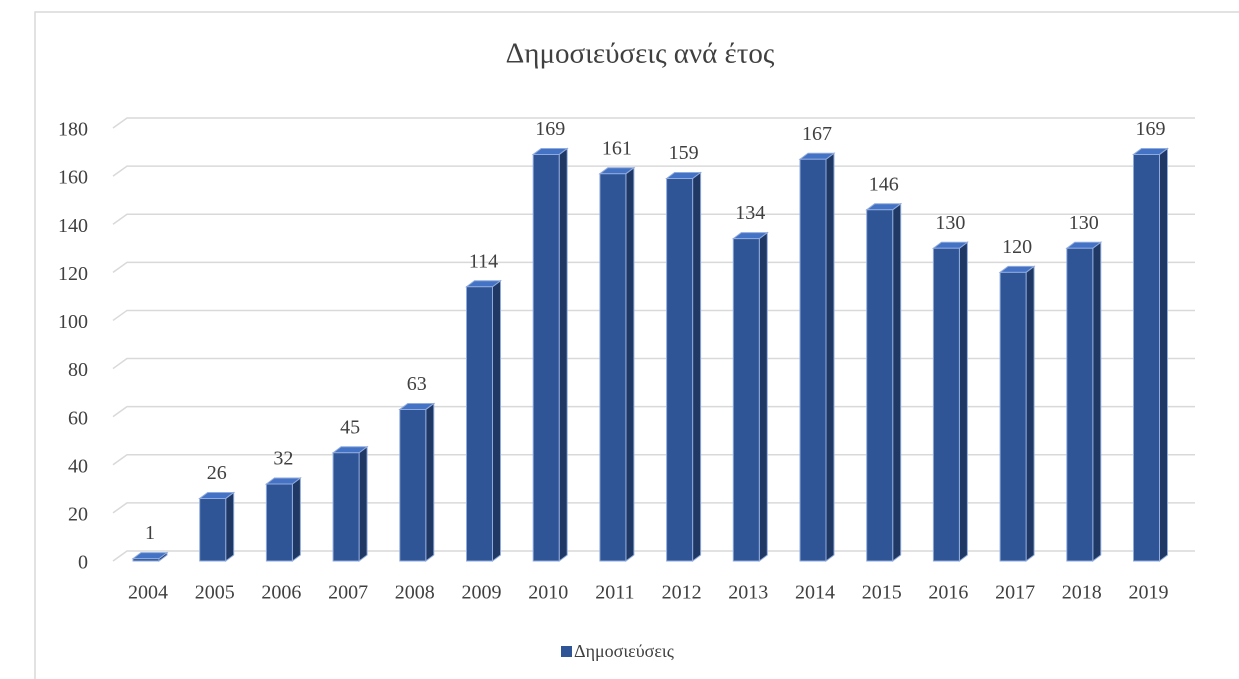 Image resolution: width=1239 pixels, height=679 pixels. Describe the element at coordinates (566, 651) in the screenshot. I see `legend-swatch` at that location.